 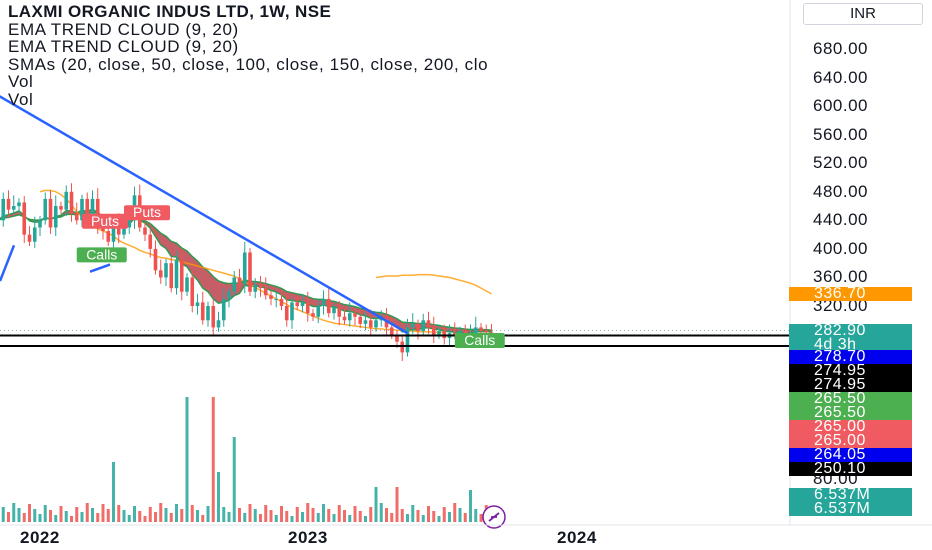 What do you see at coordinates (850, 495) in the screenshot?
I see `volume-tag: 6.537M` at bounding box center [850, 495].